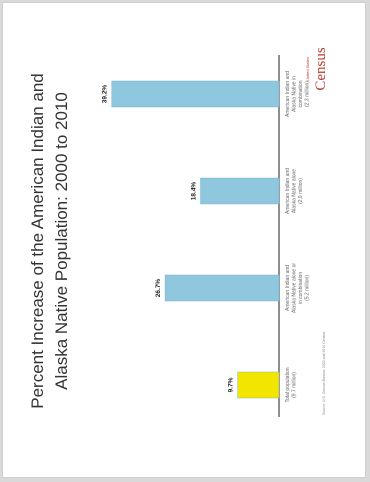  I want to click on category-label-3-line-1: American Indian and, so click(288, 191).